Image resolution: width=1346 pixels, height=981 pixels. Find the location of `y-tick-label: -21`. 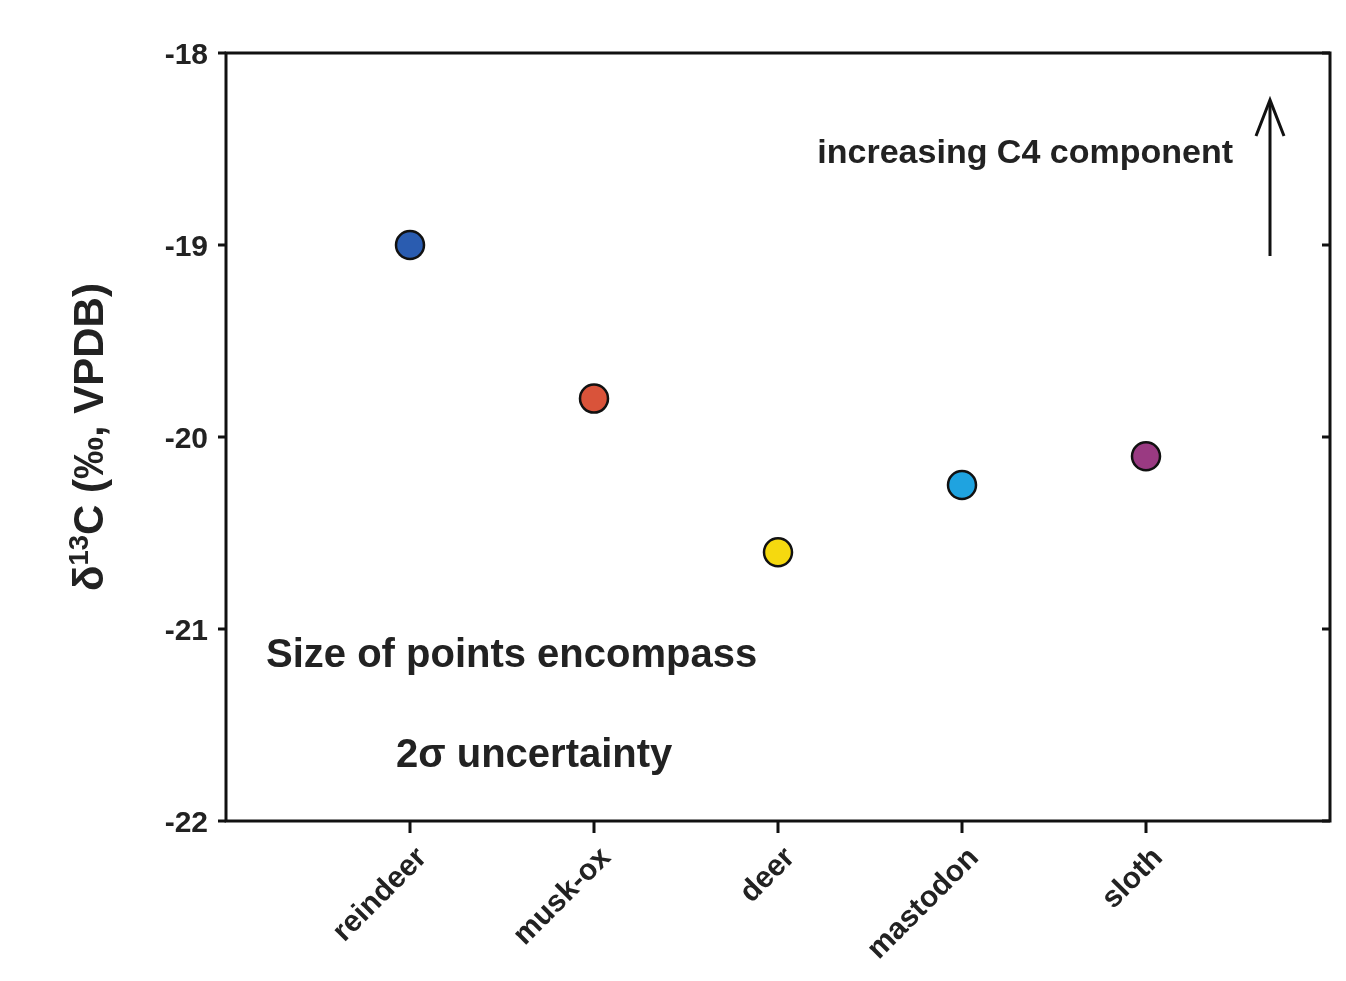

y-tick-label: -21 is located at coordinates (186, 629).